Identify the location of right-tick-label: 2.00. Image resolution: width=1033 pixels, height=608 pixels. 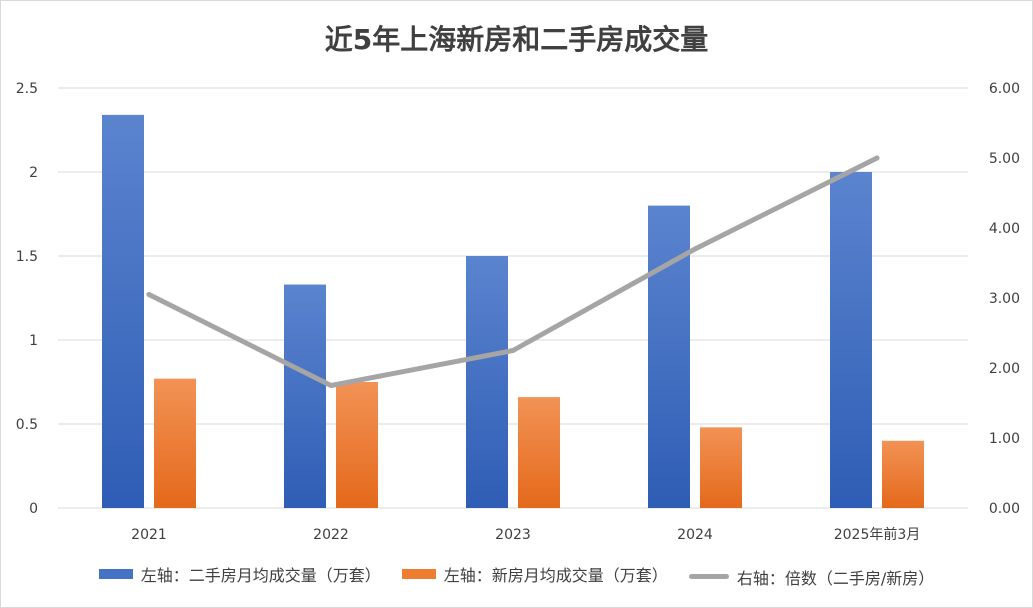
(1004, 369).